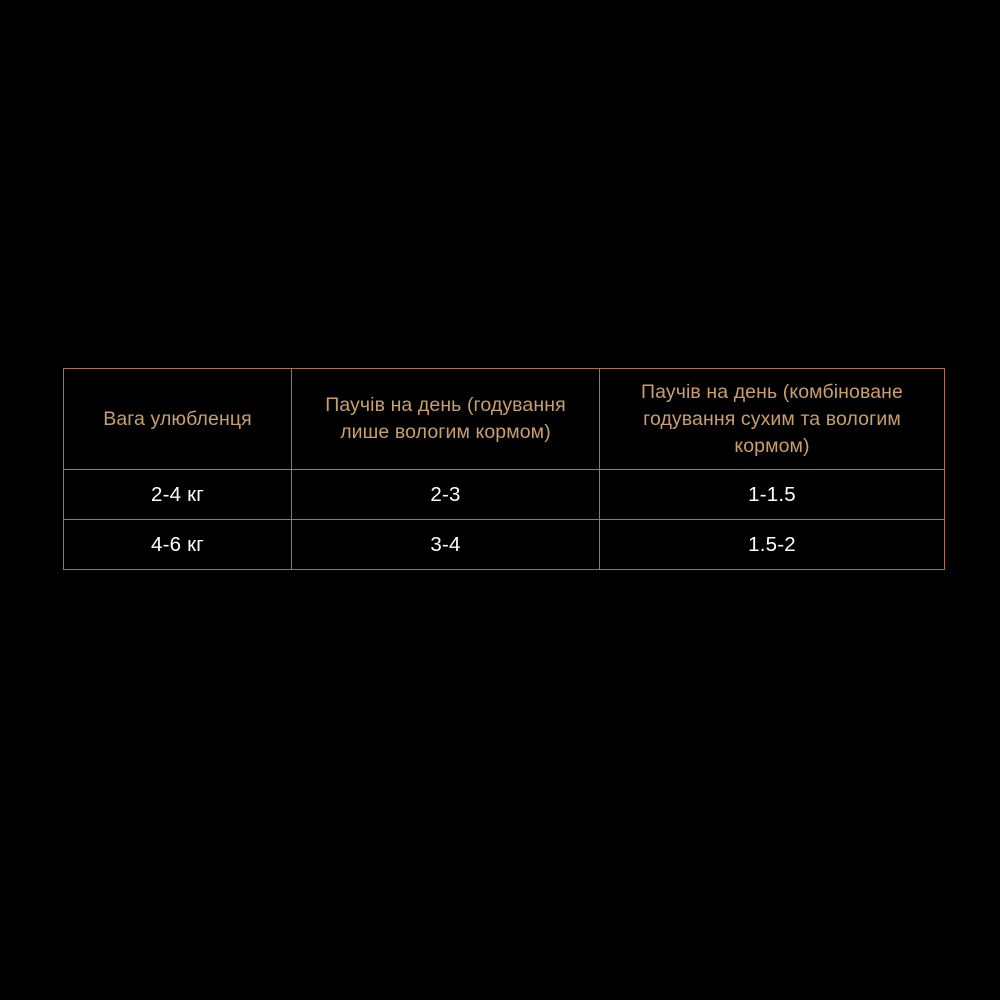 This screenshot has height=1000, width=1000. I want to click on table-body: 2-4 кг 2-3 1-1.5 4-6 кг 3-4 1.5-2, so click(504, 519).